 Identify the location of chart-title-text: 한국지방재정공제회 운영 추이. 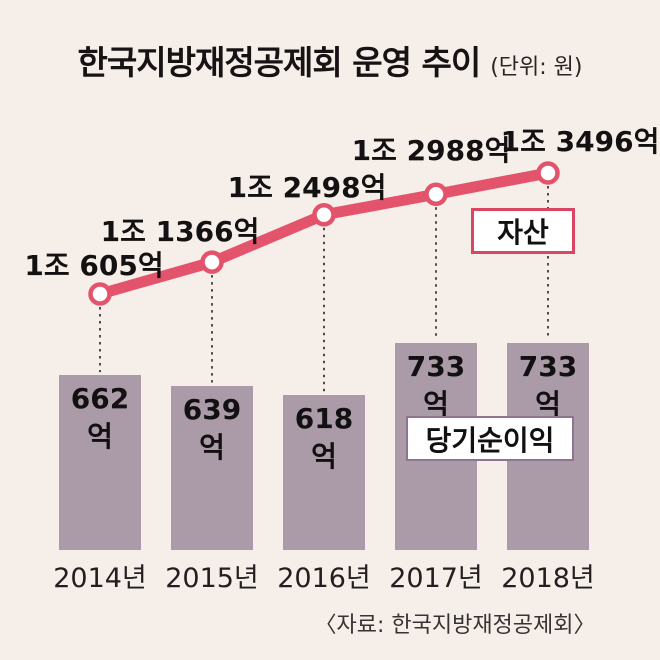
(279, 62).